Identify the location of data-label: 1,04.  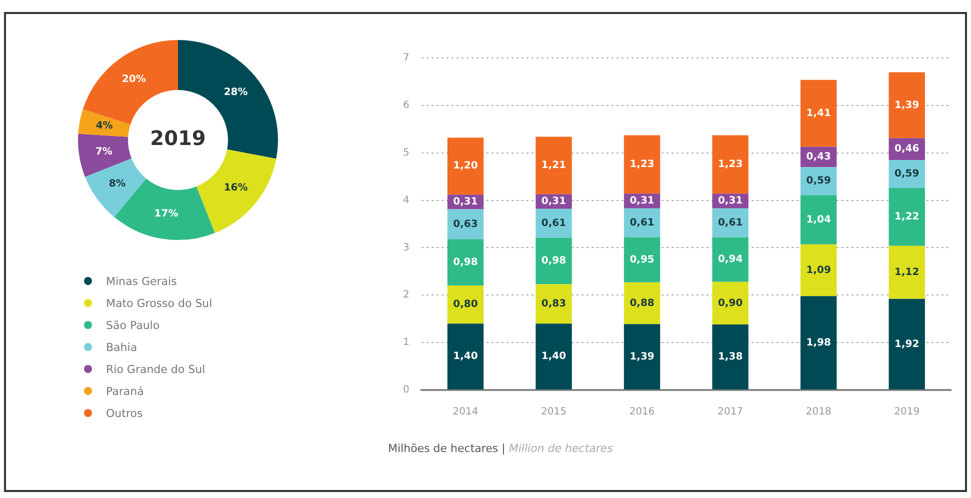
(818, 220).